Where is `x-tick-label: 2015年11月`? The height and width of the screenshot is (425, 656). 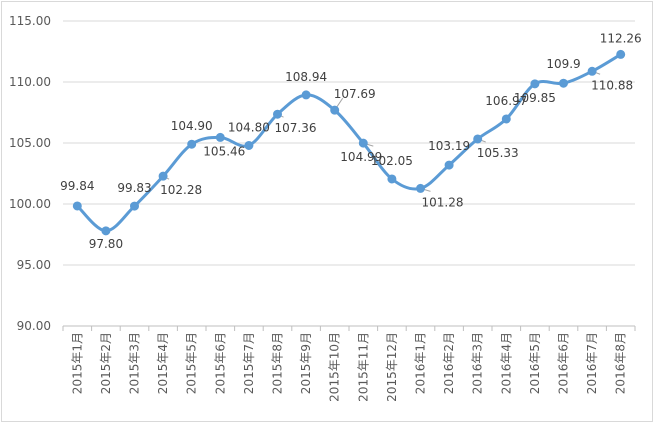 x-tick-label: 2015年11月 is located at coordinates (363, 367).